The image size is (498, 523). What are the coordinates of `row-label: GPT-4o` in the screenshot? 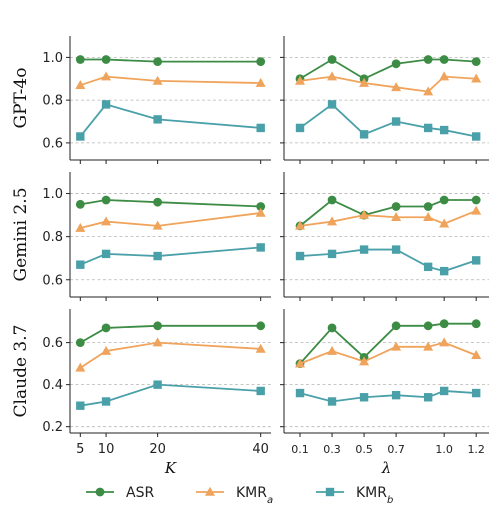 It's located at (21, 98).